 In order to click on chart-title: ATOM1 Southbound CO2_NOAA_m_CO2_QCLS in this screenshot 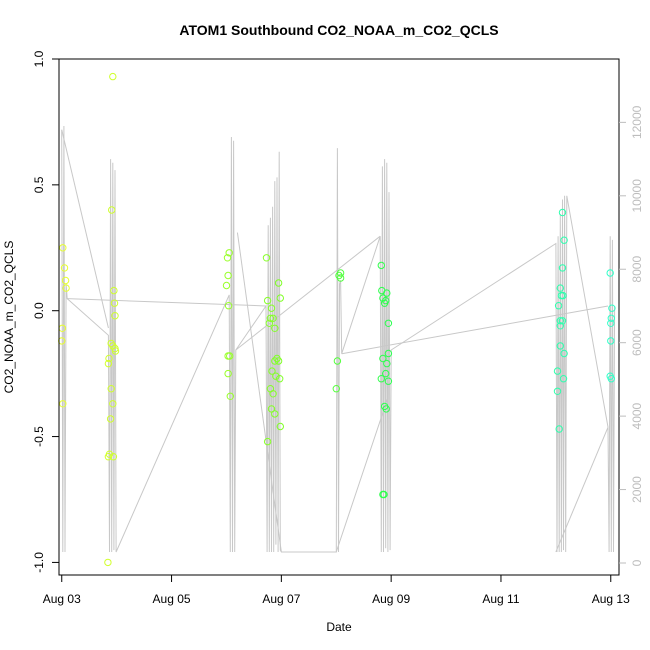, I will do `click(338, 30)`.